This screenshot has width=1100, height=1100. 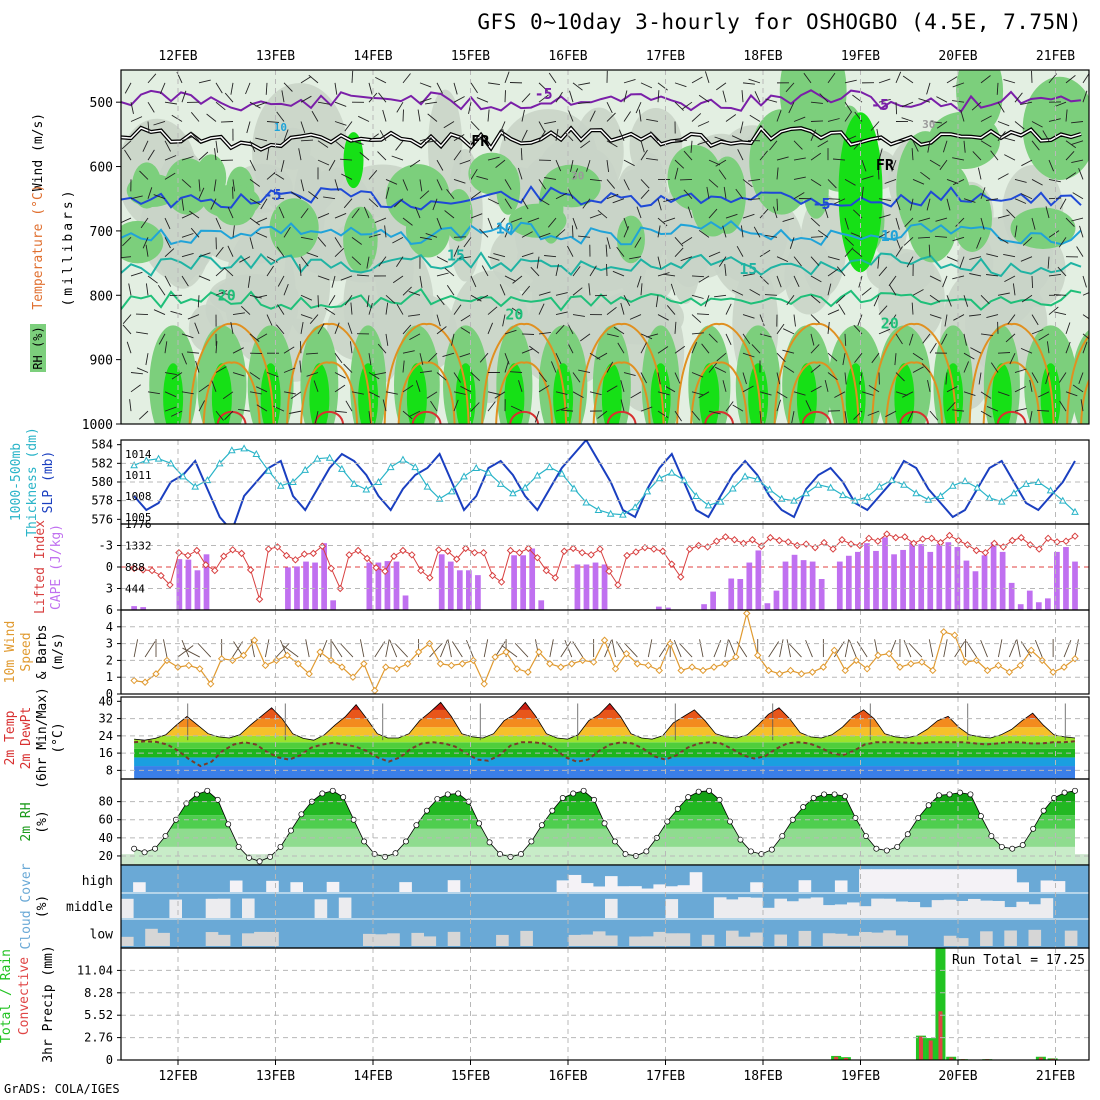 I want to click on wind10-barb, so click(x=726, y=648).